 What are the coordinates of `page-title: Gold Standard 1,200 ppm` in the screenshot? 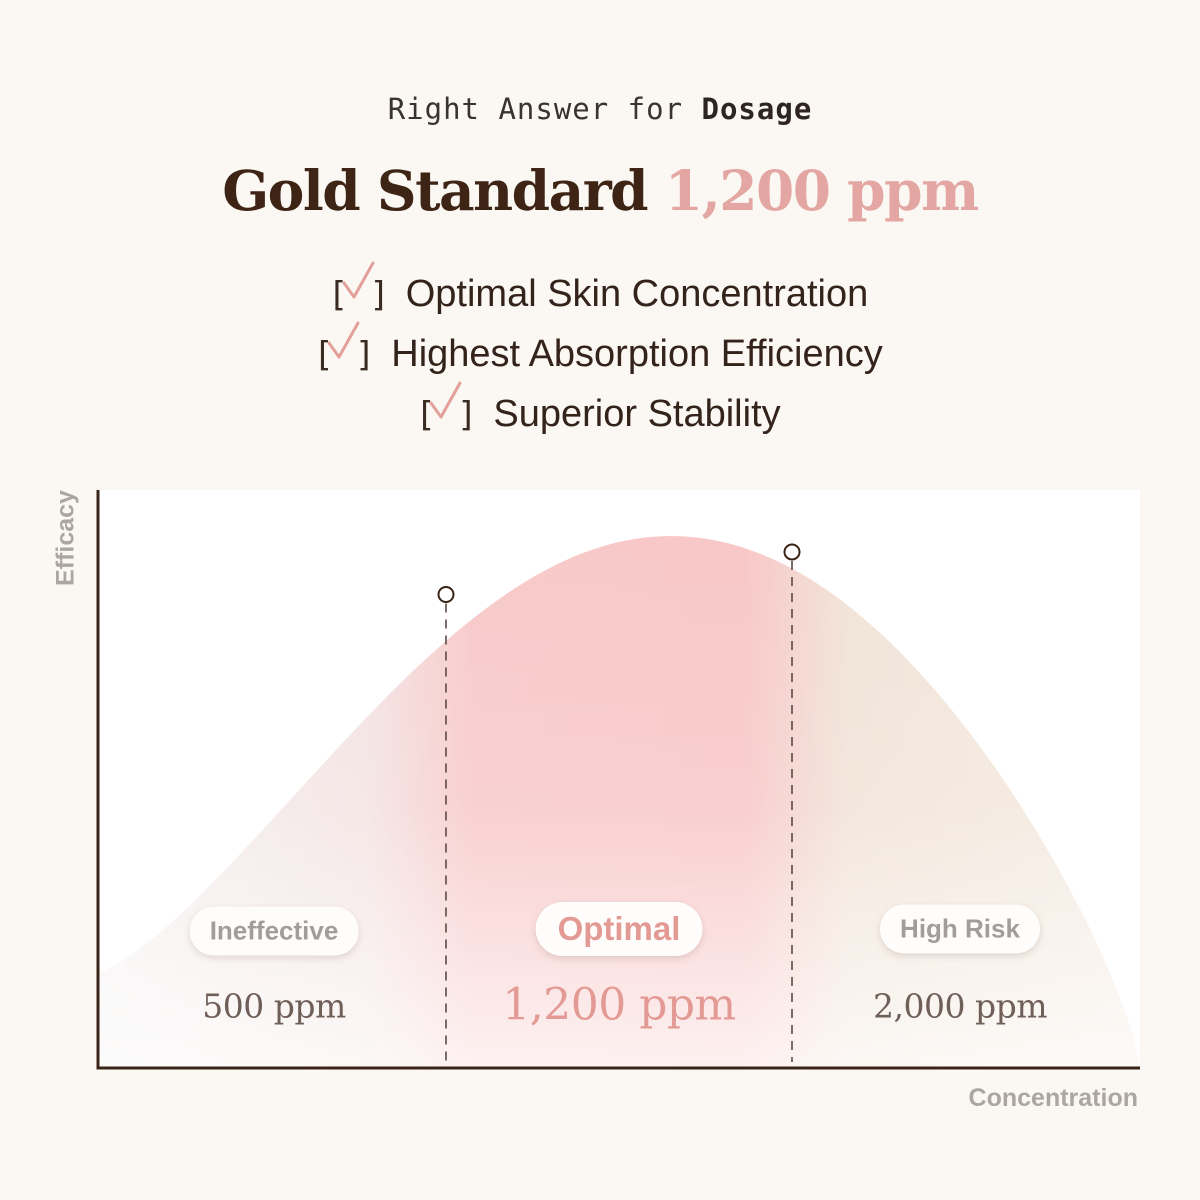 It's located at (600, 190).